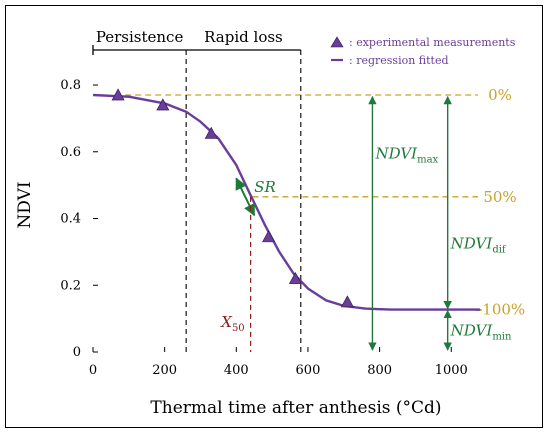 Image resolution: width=550 pixels, height=435 pixels. What do you see at coordinates (308, 370) in the screenshot?
I see `x-tick-label: 600` at bounding box center [308, 370].